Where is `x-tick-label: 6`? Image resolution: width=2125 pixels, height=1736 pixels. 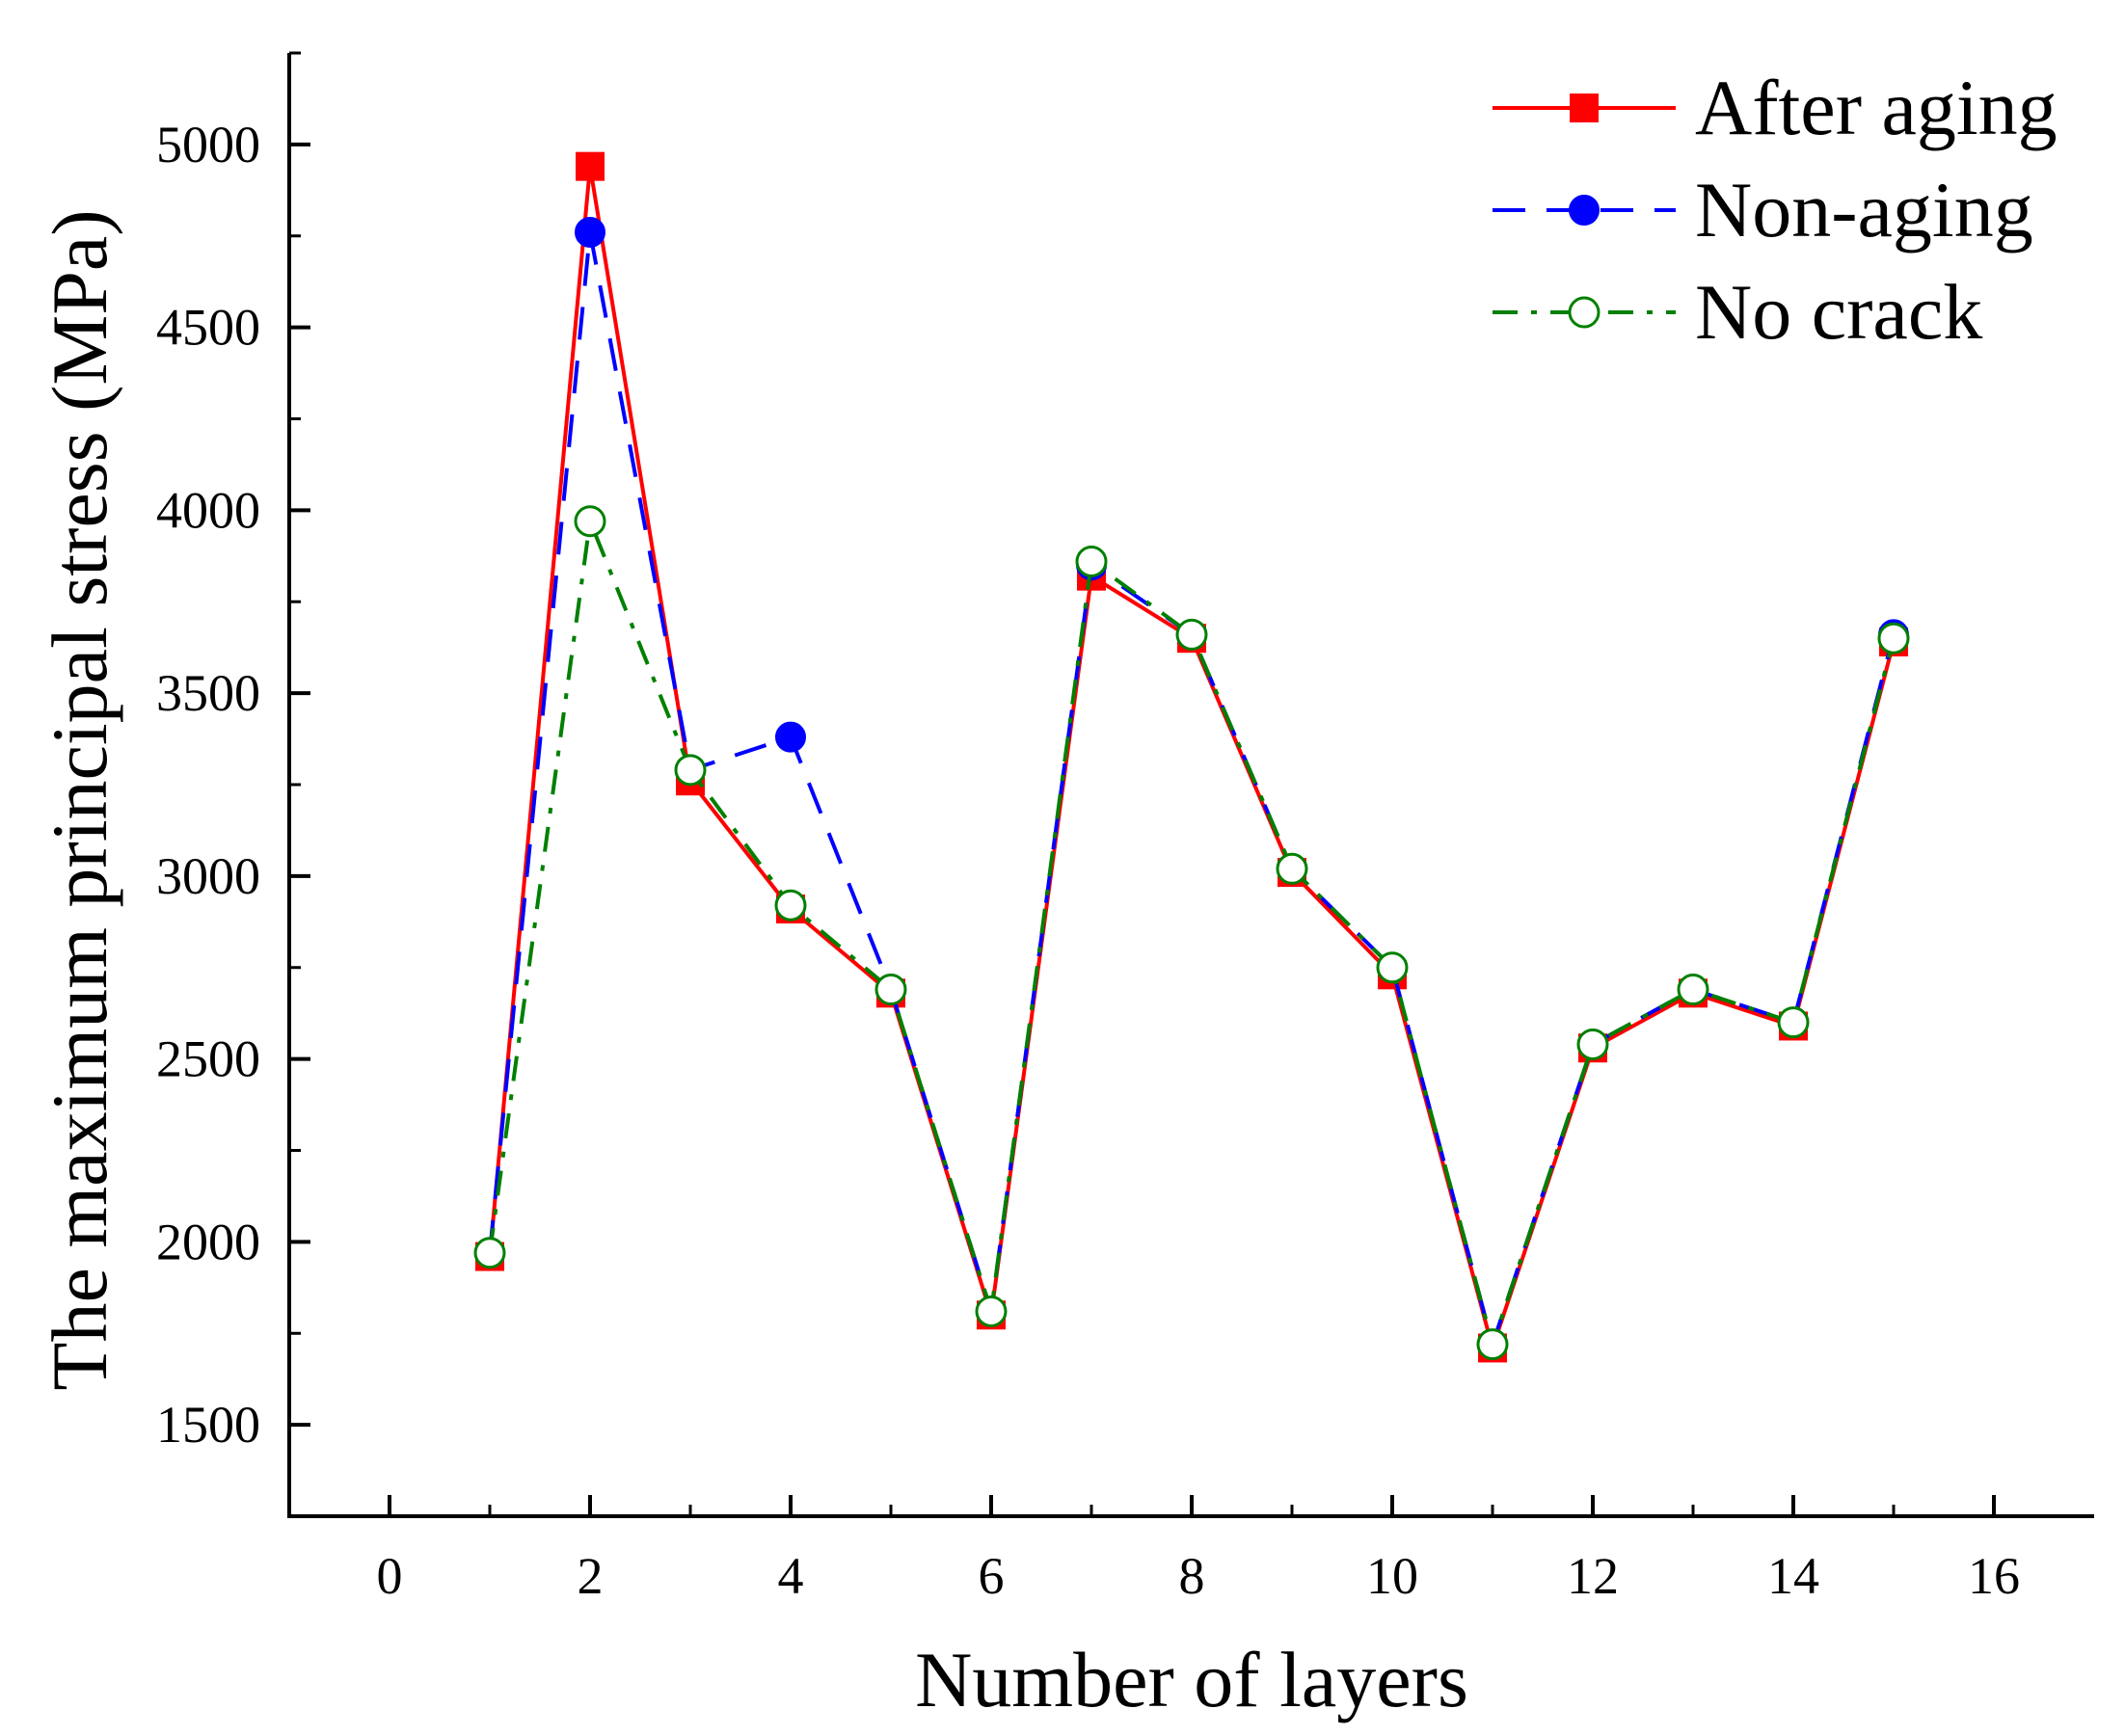
x-tick-label: 6 is located at coordinates (992, 1576).